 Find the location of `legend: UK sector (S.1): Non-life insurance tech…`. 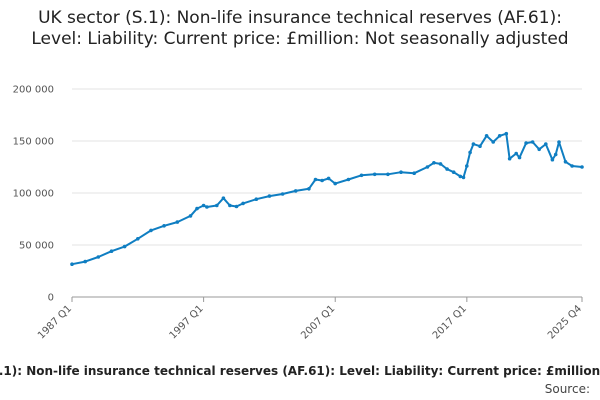

legend: UK sector (S.1): Non-life insurance tech… is located at coordinates (300, 373).